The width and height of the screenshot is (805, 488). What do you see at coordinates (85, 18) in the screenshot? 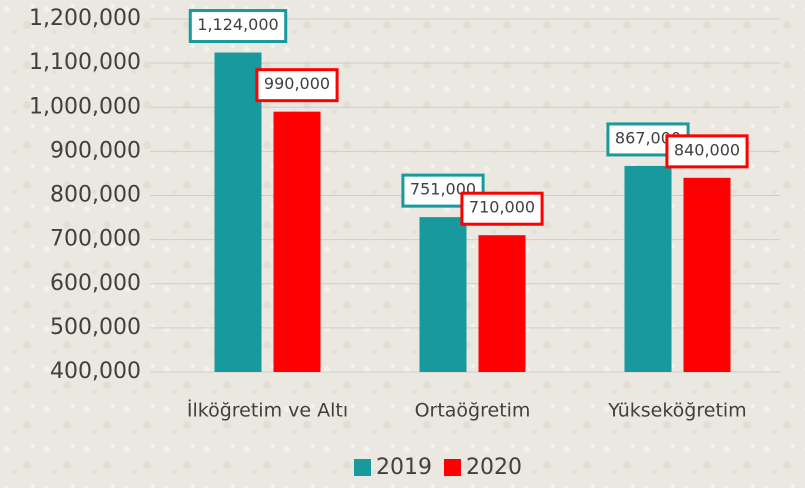
I see `y-tick-label: 1,200,000` at bounding box center [85, 18].